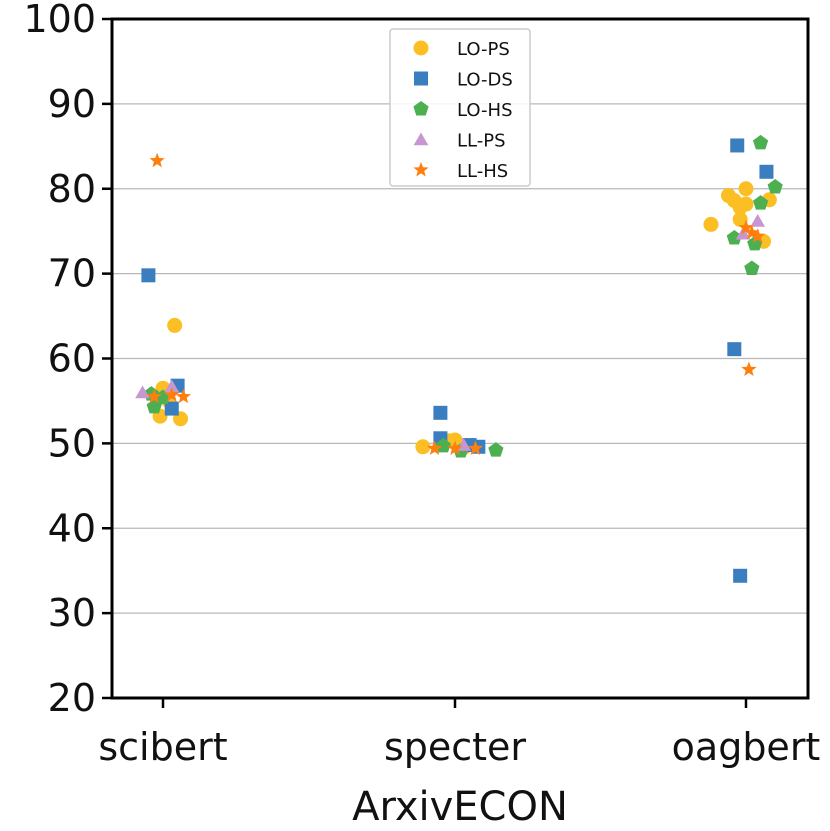 This screenshot has height=831, width=830. I want to click on y-tick-label: 40, so click(72, 528).